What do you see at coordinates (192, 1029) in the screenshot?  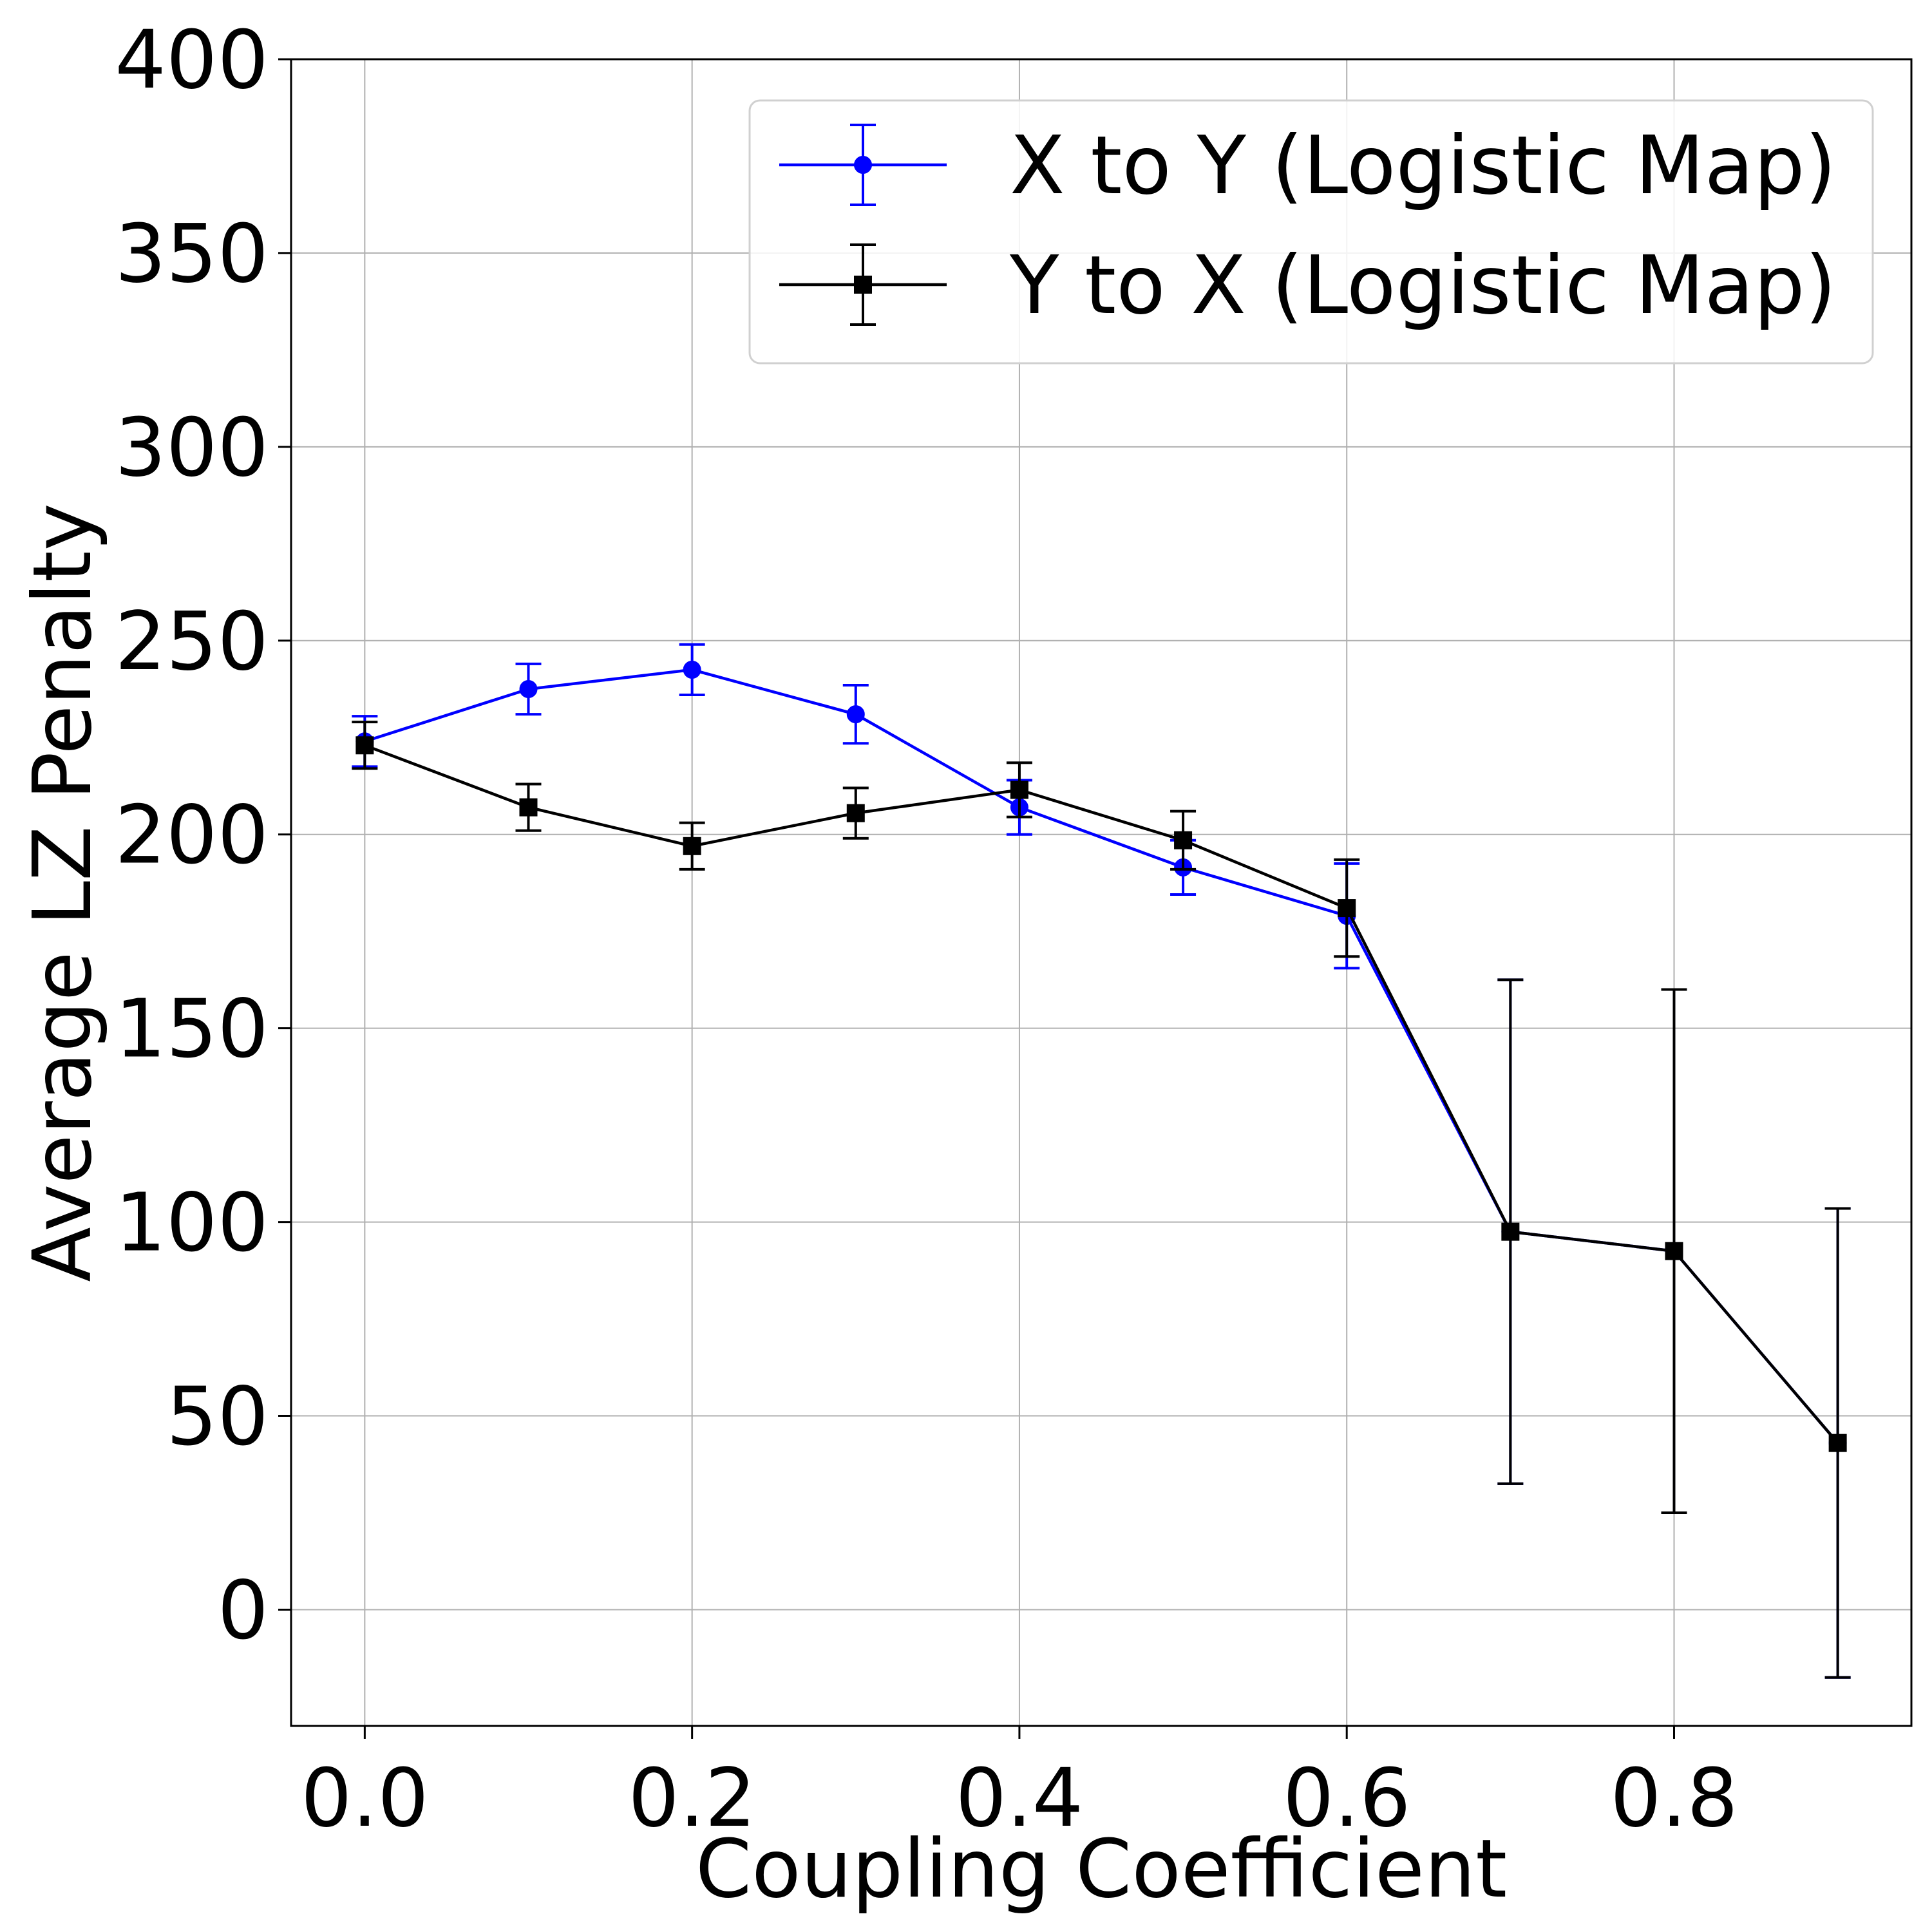 I see `y-tick-label: 150` at bounding box center [192, 1029].